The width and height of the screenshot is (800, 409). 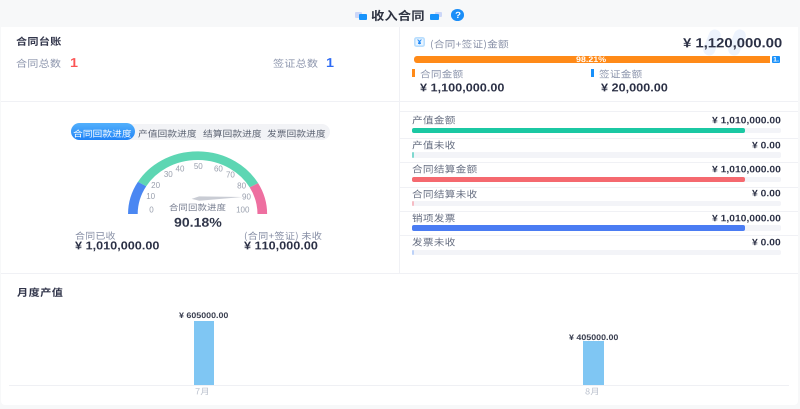 What do you see at coordinates (155, 185) in the screenshot?
I see `svg-text: 20` at bounding box center [155, 185].